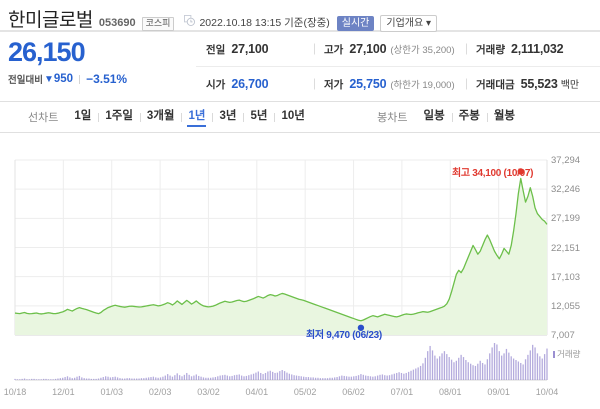 The image size is (600, 409). What do you see at coordinates (15, 392) in the screenshot?
I see `x-axis-tick-label: 10/18` at bounding box center [15, 392].